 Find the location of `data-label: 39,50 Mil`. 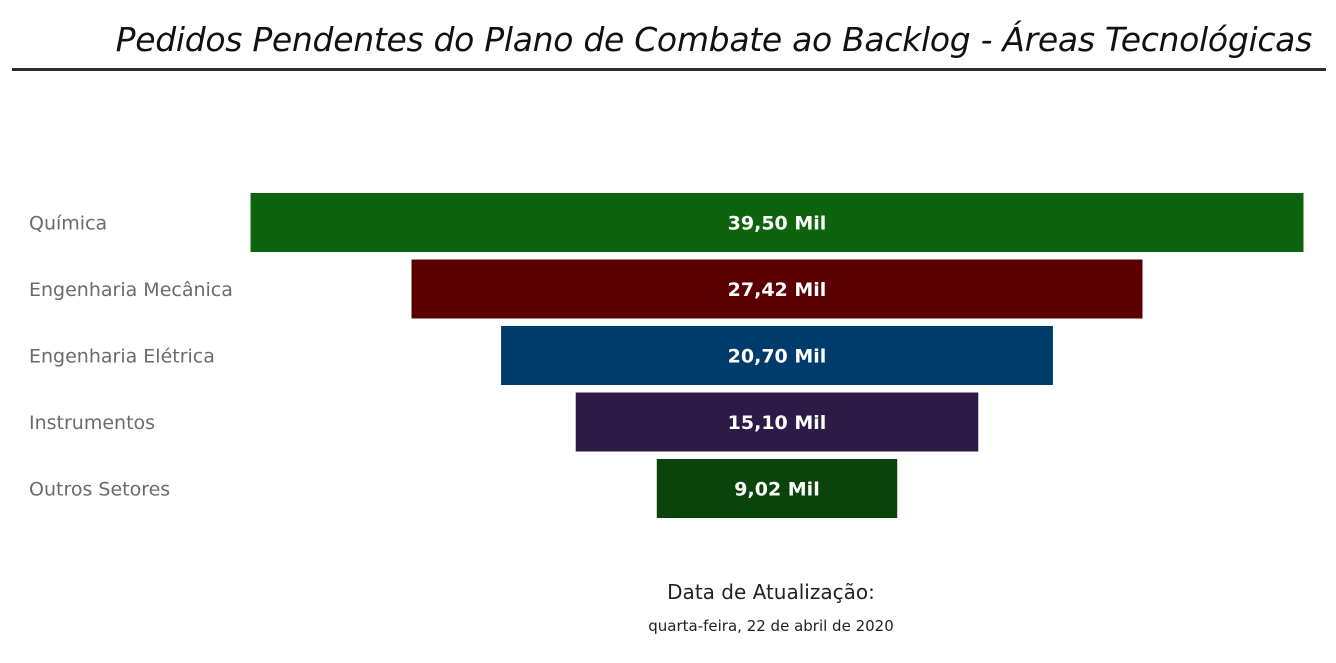

data-label: 39,50 Mil is located at coordinates (777, 224).